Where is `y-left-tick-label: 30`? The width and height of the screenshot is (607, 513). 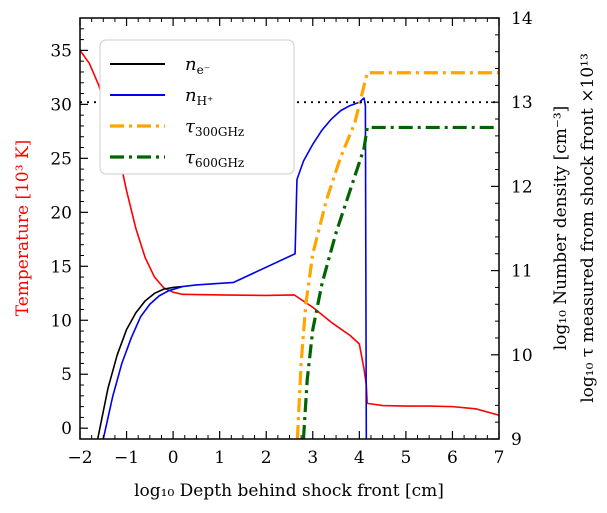
y-left-tick-label: 30 is located at coordinates (61, 105).